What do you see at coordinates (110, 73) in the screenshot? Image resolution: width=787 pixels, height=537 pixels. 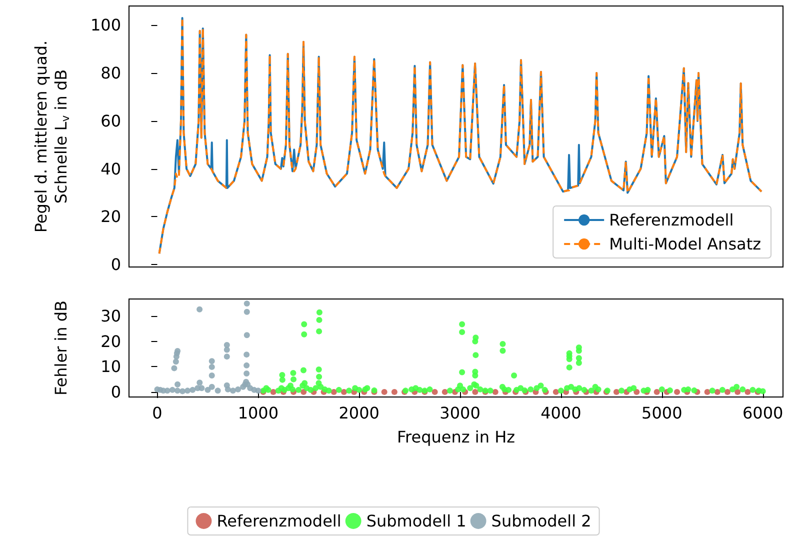 I see `y-tick-label: 80` at bounding box center [110, 73].